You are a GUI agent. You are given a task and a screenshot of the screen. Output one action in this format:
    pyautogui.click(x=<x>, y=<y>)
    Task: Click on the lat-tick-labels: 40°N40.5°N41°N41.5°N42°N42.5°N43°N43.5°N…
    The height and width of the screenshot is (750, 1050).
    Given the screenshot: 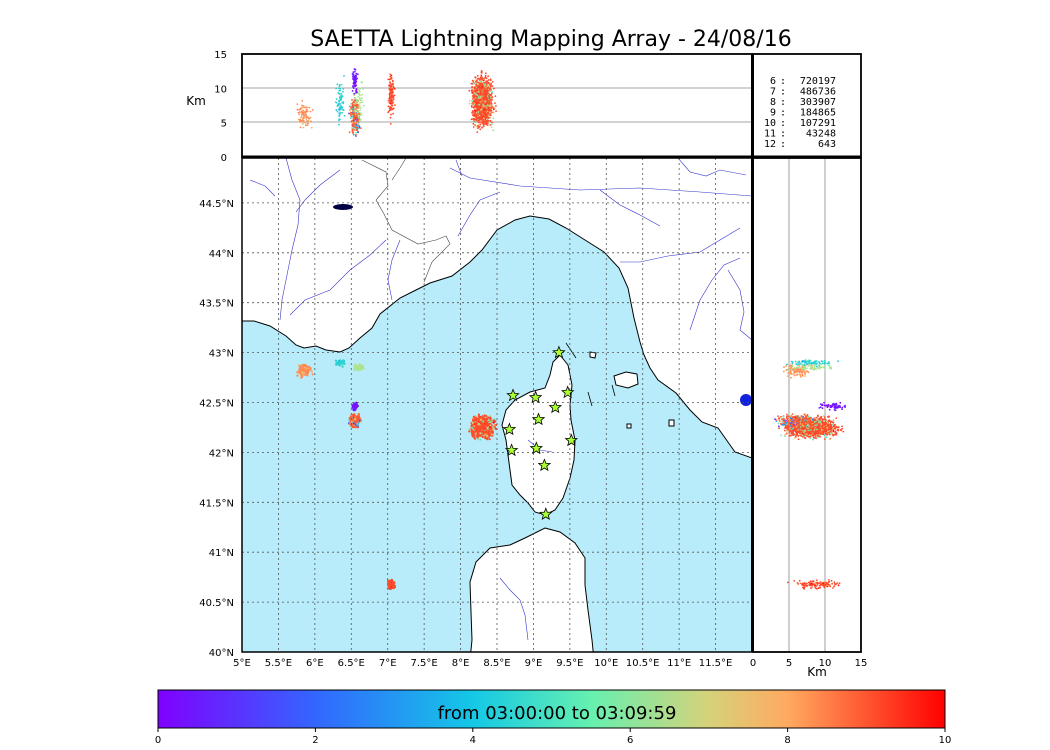 What is the action you would take?
    pyautogui.click(x=216, y=429)
    